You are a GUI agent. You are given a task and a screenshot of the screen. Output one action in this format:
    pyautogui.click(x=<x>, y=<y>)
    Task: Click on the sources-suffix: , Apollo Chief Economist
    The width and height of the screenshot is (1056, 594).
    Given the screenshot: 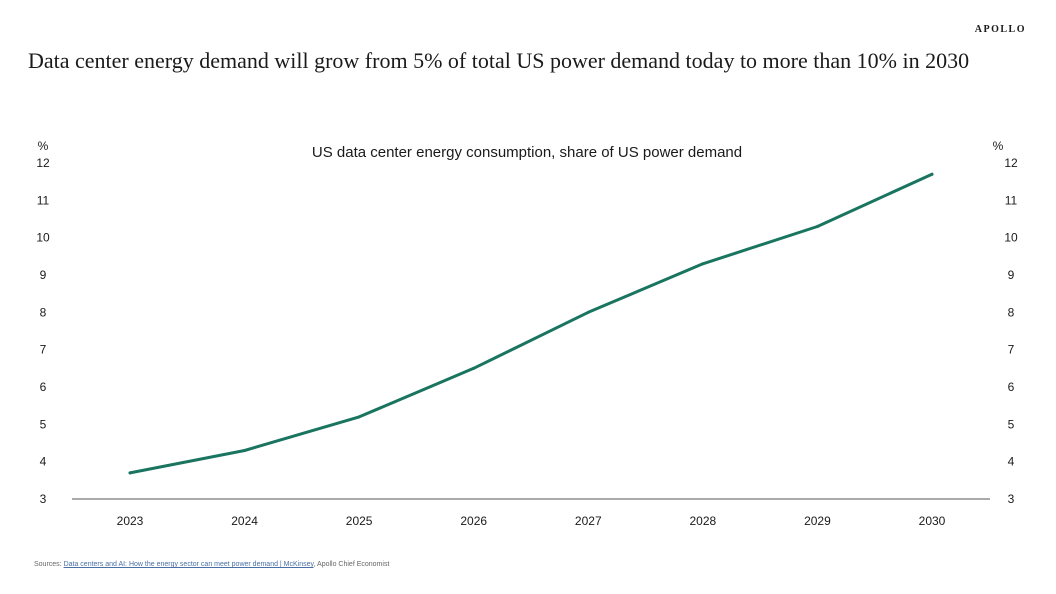 What is the action you would take?
    pyautogui.click(x=351, y=564)
    